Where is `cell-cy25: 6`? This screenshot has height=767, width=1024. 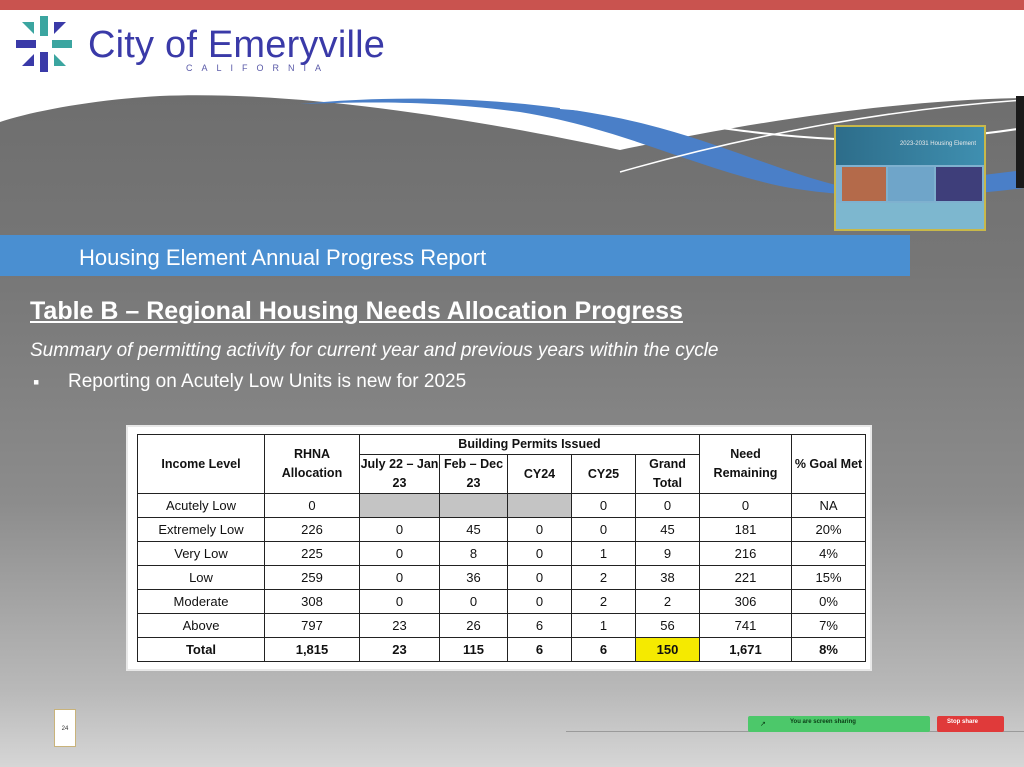 cell-cy25: 6 is located at coordinates (603, 649).